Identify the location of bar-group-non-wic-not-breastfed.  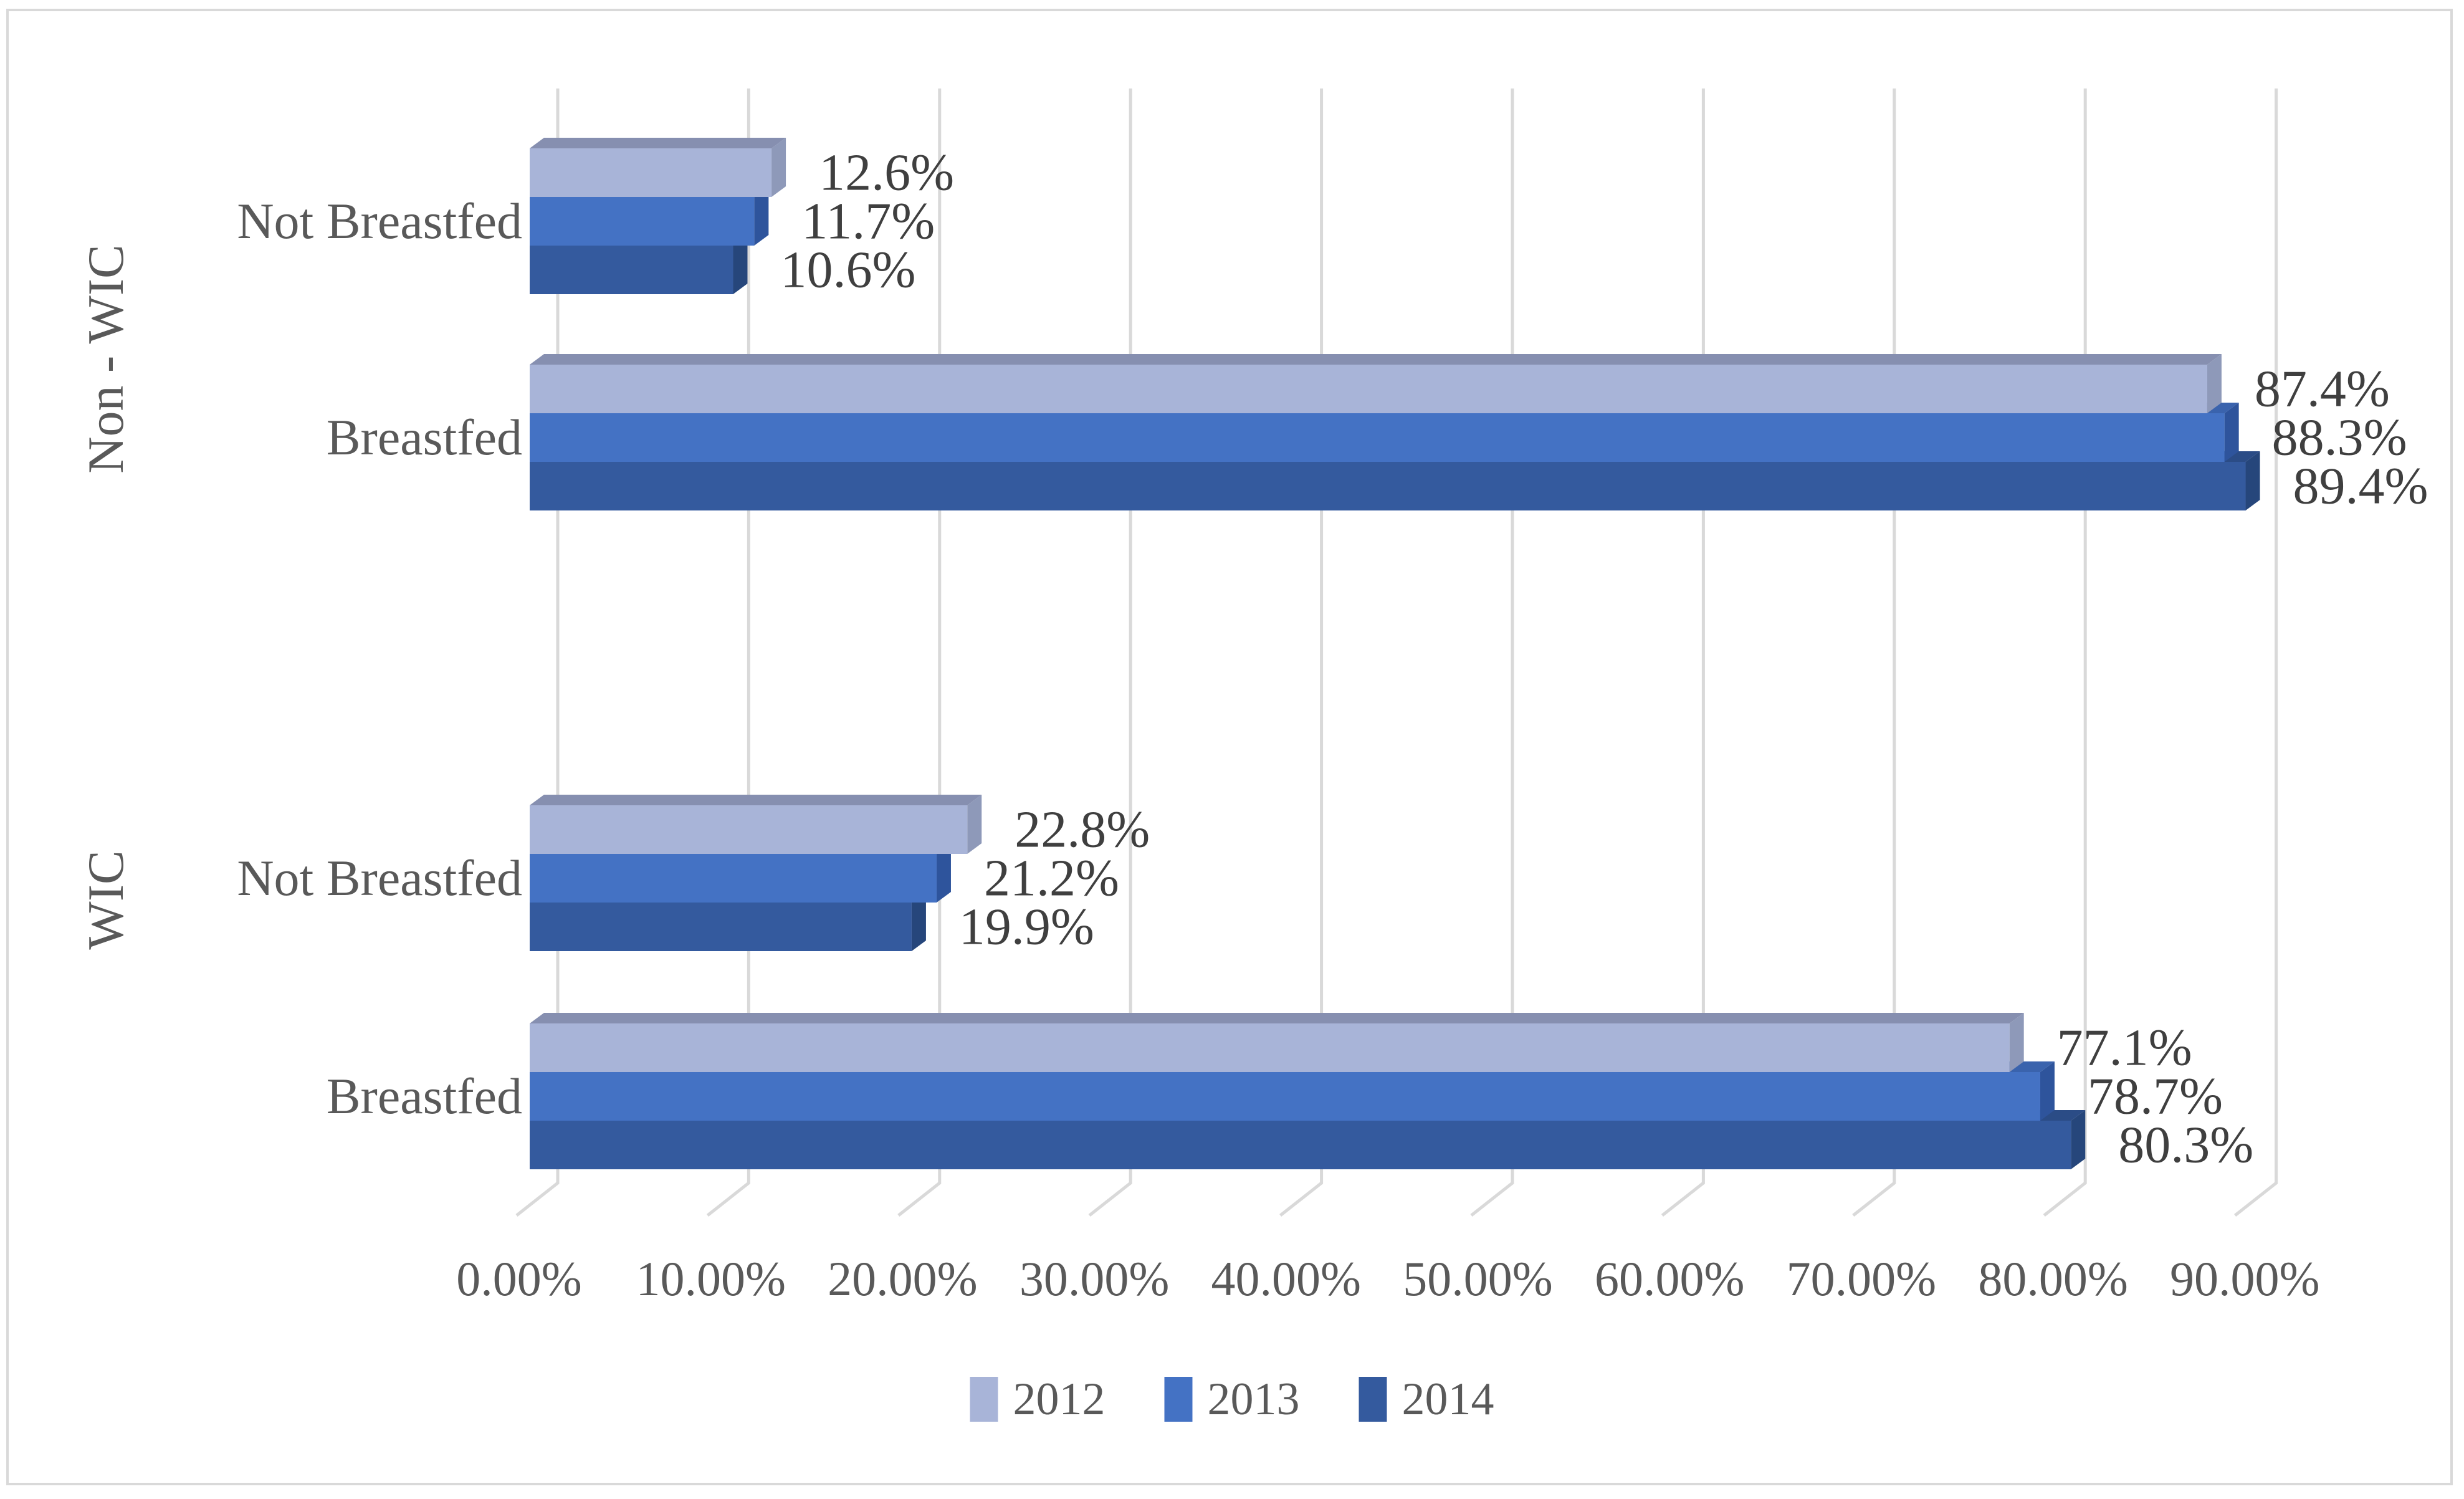
(658, 216).